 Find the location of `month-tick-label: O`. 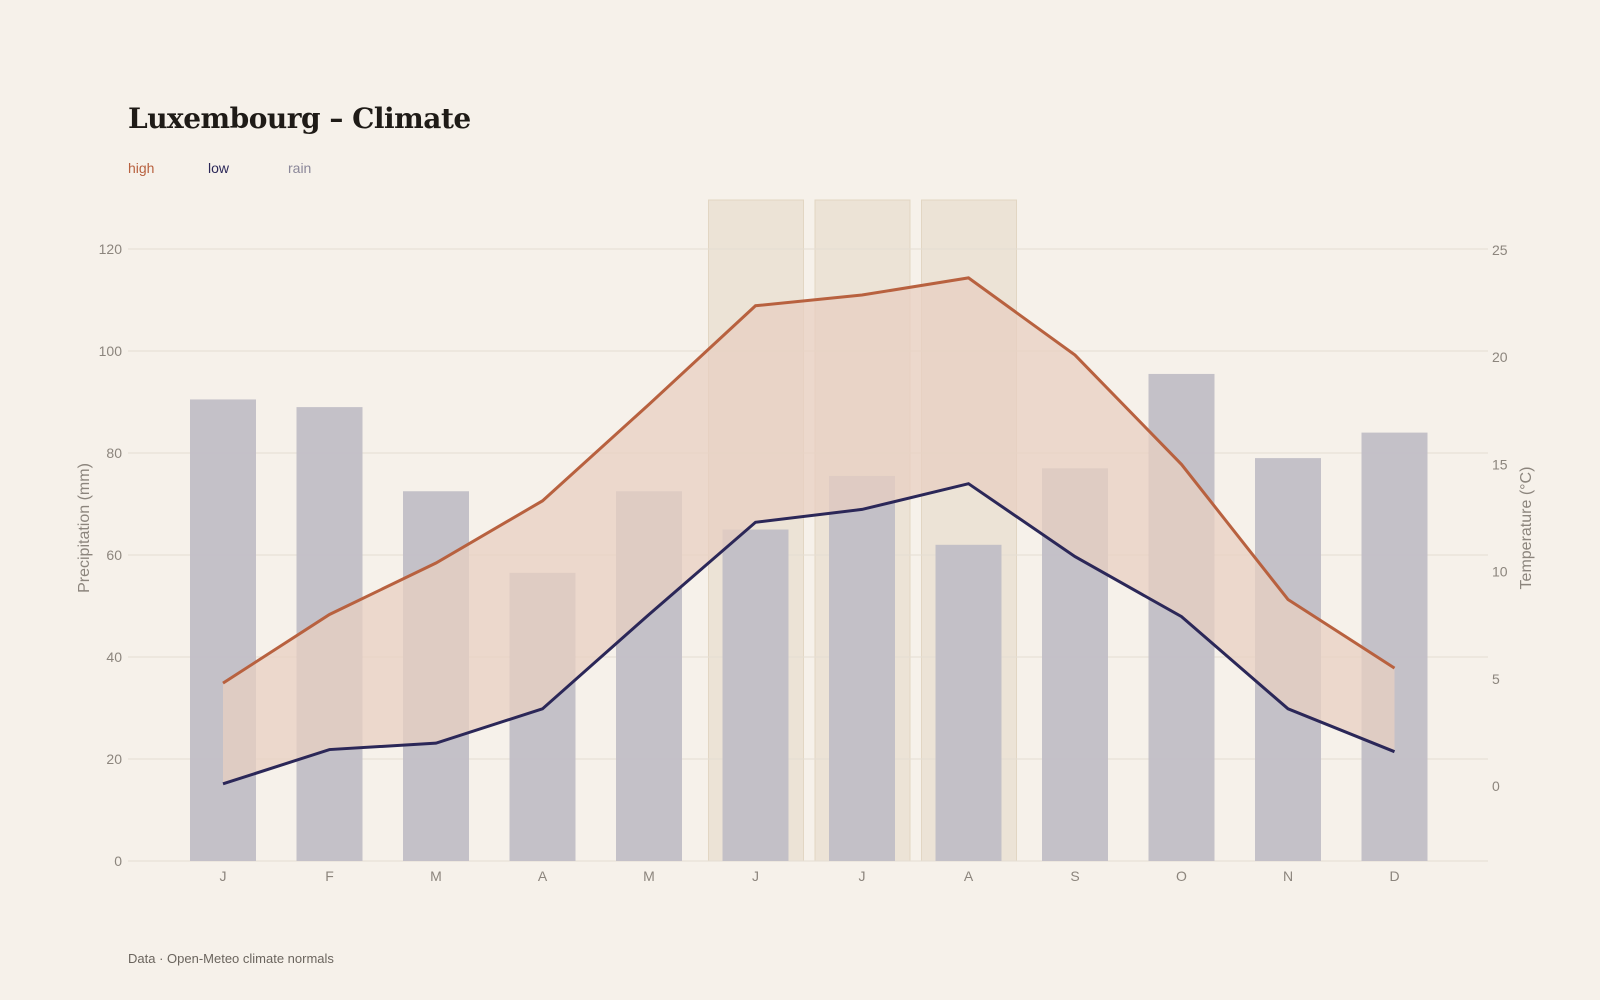

month-tick-label: O is located at coordinates (1181, 876).